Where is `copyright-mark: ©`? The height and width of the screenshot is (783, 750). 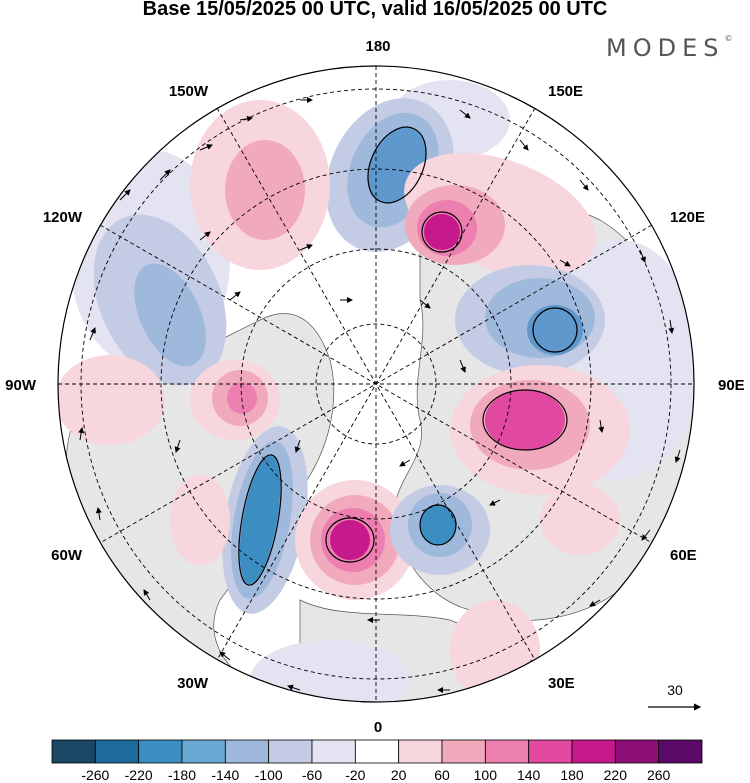 copyright-mark: © is located at coordinates (728, 38).